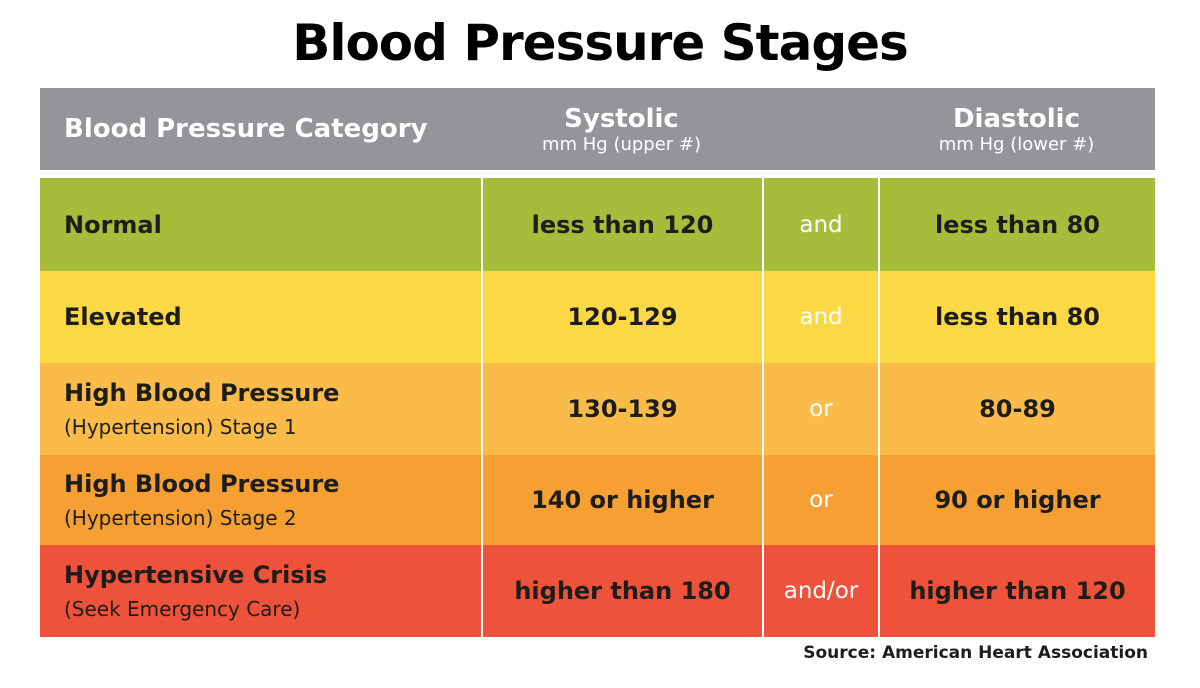 The height and width of the screenshot is (688, 1200). Describe the element at coordinates (196, 575) in the screenshot. I see `category: Hypertensive Crisis` at that location.